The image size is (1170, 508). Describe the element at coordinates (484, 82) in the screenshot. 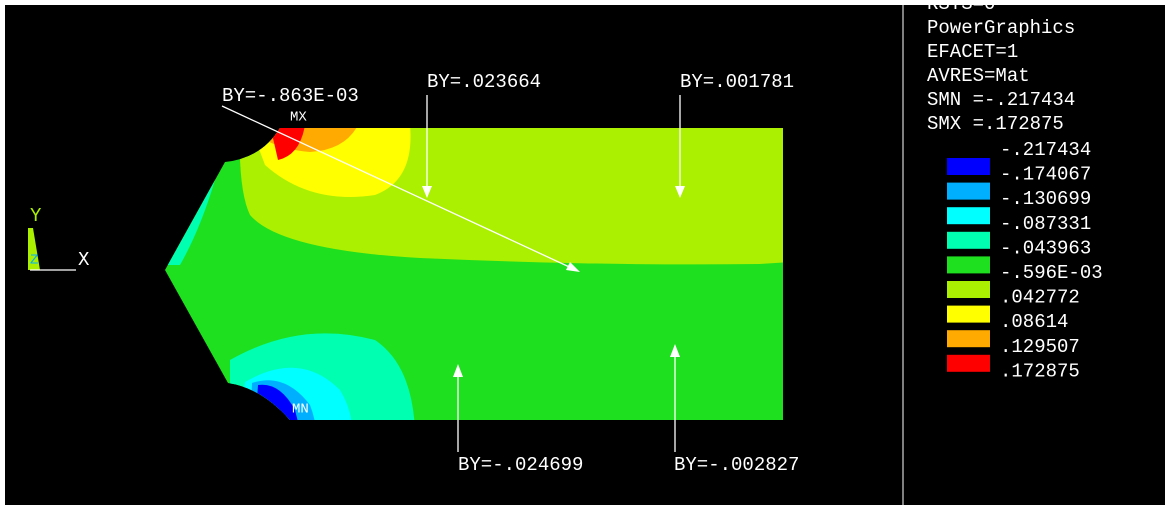

I see `annotation-label: BY=.023664` at that location.